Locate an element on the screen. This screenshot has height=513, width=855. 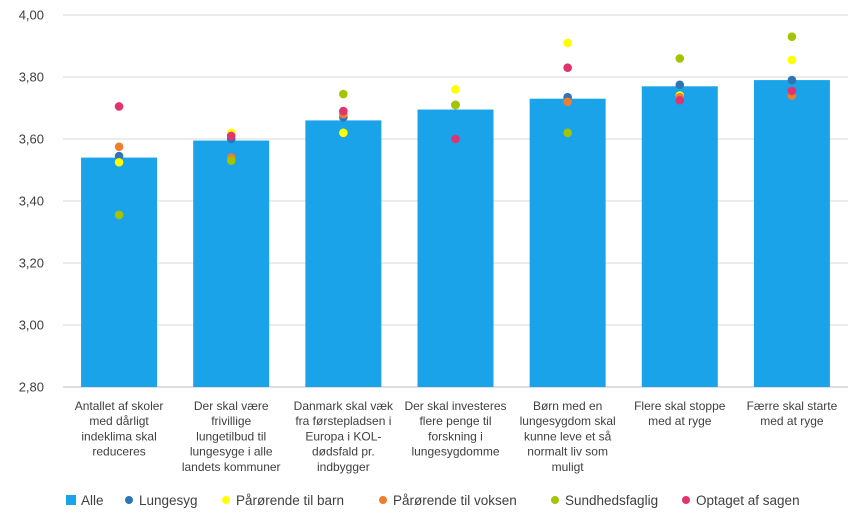
legend-label: Alle is located at coordinates (92, 500).